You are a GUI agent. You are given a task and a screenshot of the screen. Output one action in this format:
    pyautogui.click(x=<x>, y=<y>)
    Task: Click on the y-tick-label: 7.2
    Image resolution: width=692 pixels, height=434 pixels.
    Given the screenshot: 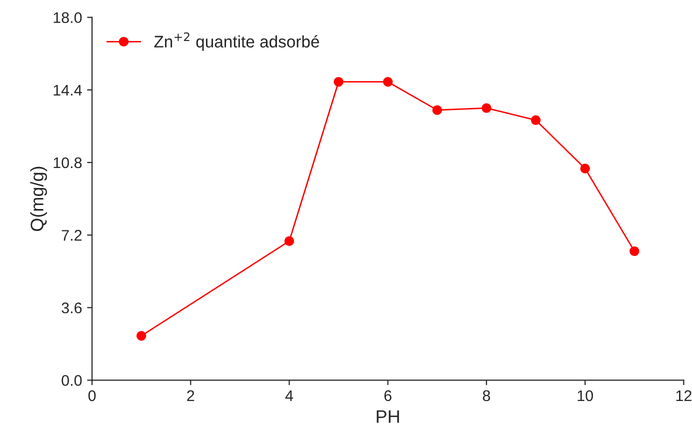 What is the action you would take?
    pyautogui.click(x=72, y=235)
    